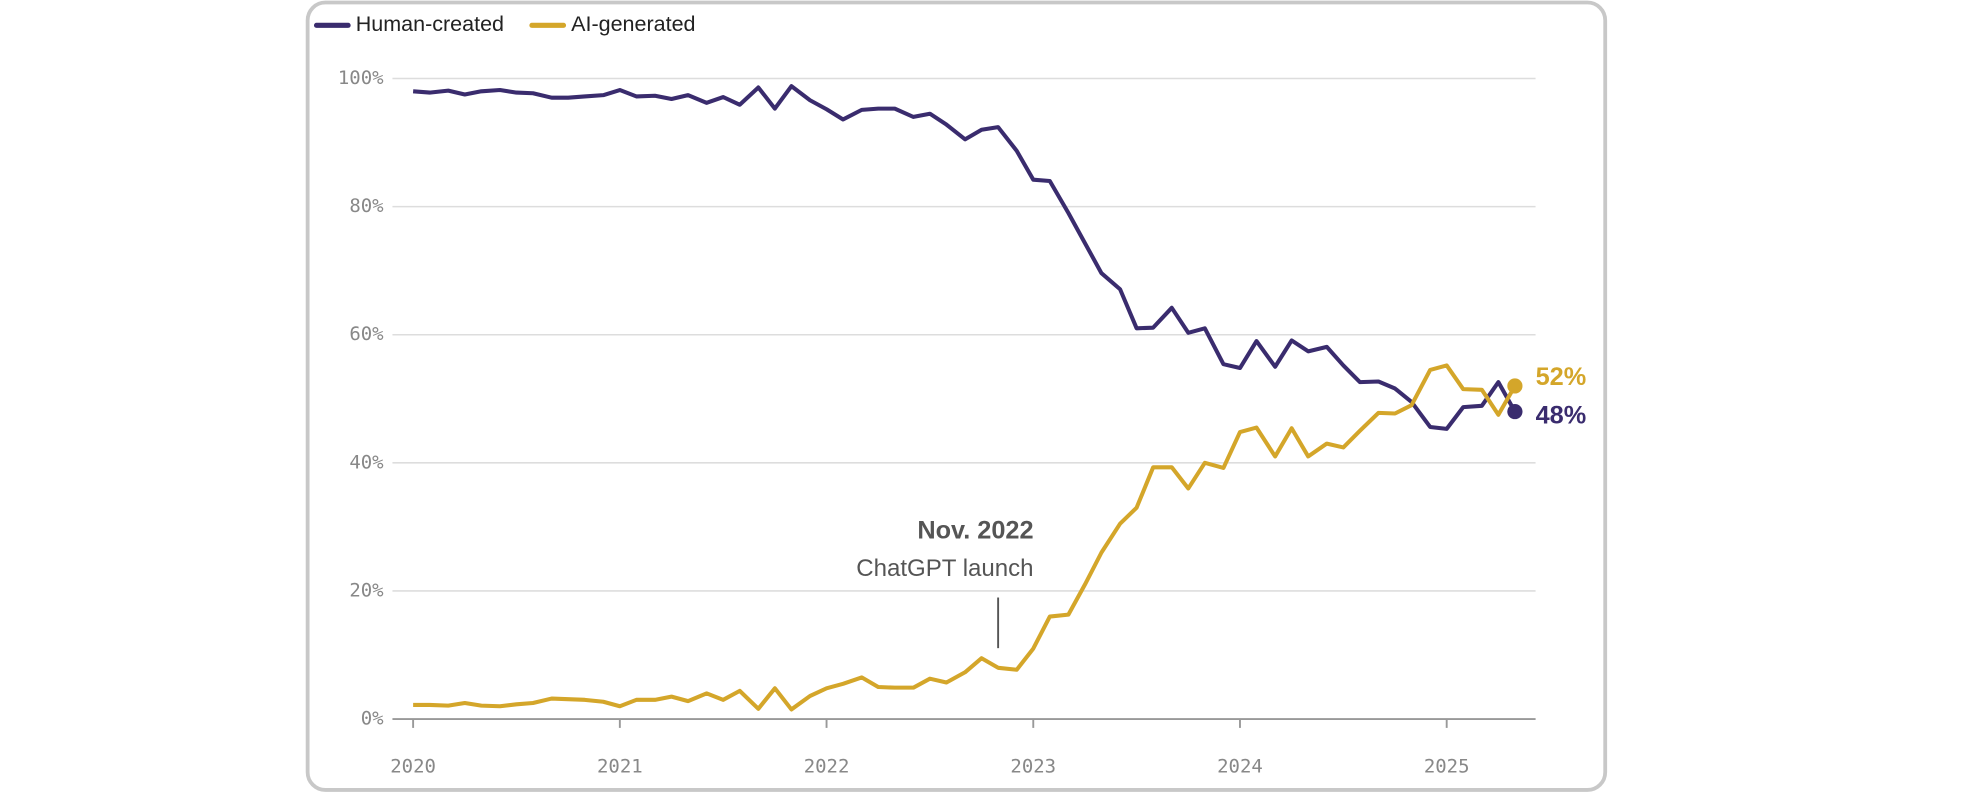 The width and height of the screenshot is (1985, 795). What do you see at coordinates (1240, 767) in the screenshot?
I see `x-tick-label: 2024` at bounding box center [1240, 767].